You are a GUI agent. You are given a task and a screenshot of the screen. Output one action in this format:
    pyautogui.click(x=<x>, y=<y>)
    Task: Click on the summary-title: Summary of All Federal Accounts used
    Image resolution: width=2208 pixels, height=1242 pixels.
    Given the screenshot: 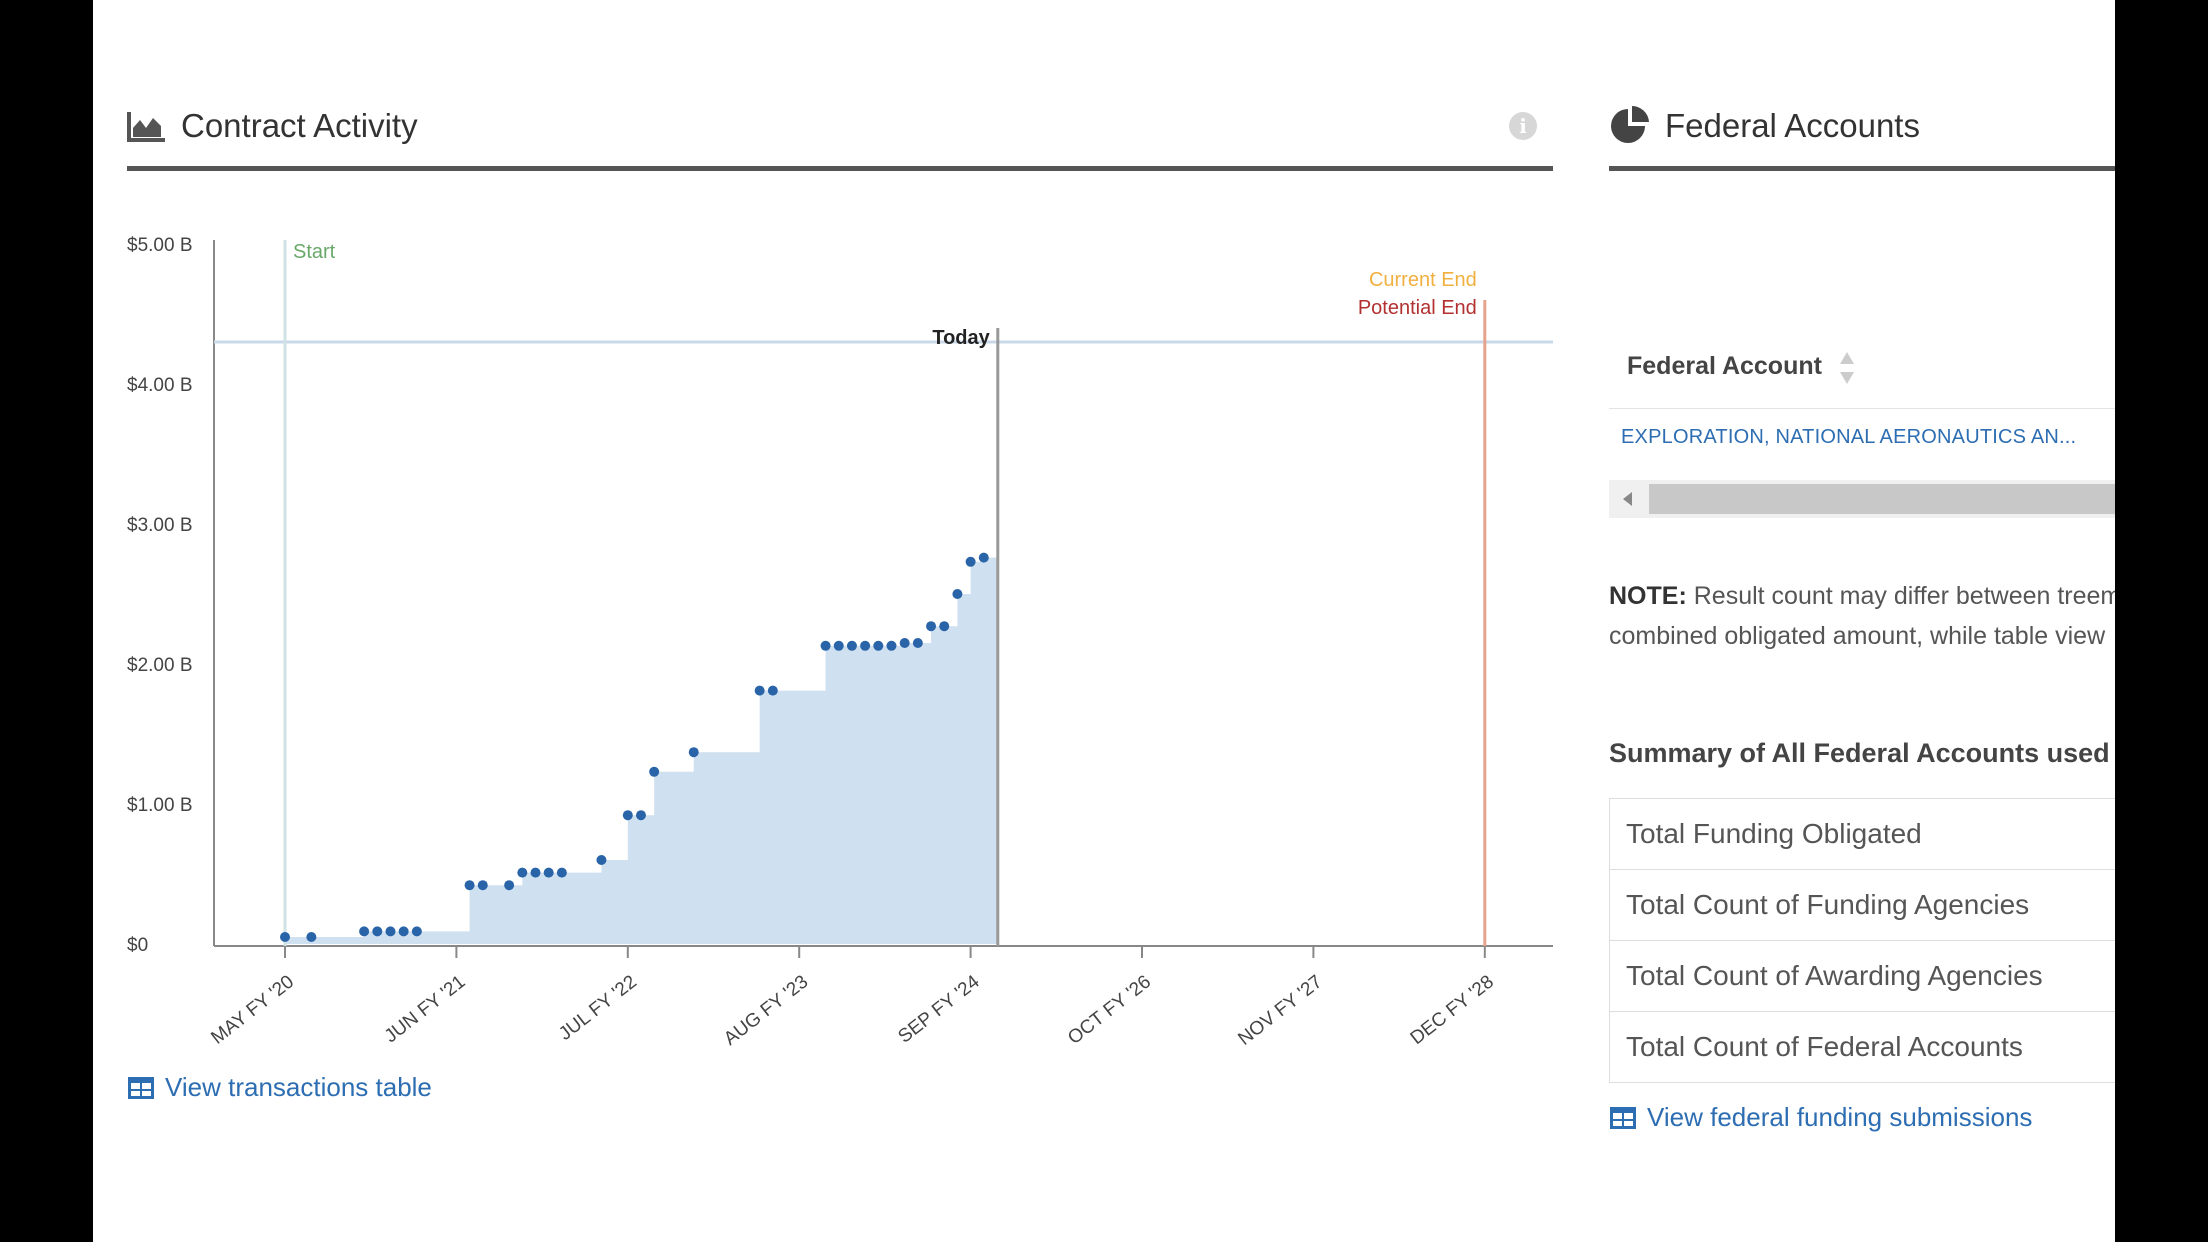 What is the action you would take?
    pyautogui.click(x=1859, y=753)
    